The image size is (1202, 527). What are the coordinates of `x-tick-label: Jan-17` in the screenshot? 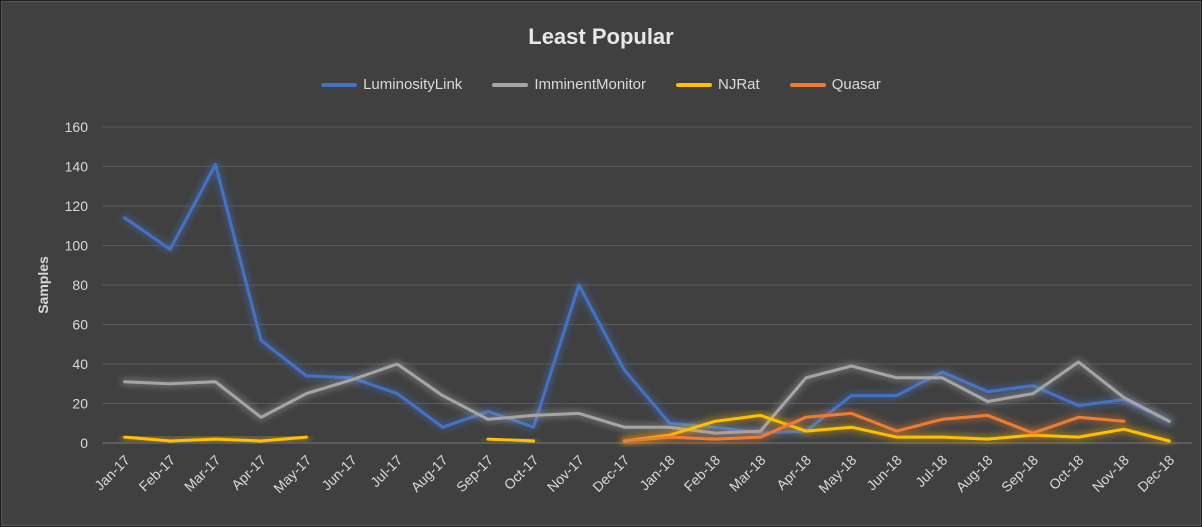 It's located at (112, 473).